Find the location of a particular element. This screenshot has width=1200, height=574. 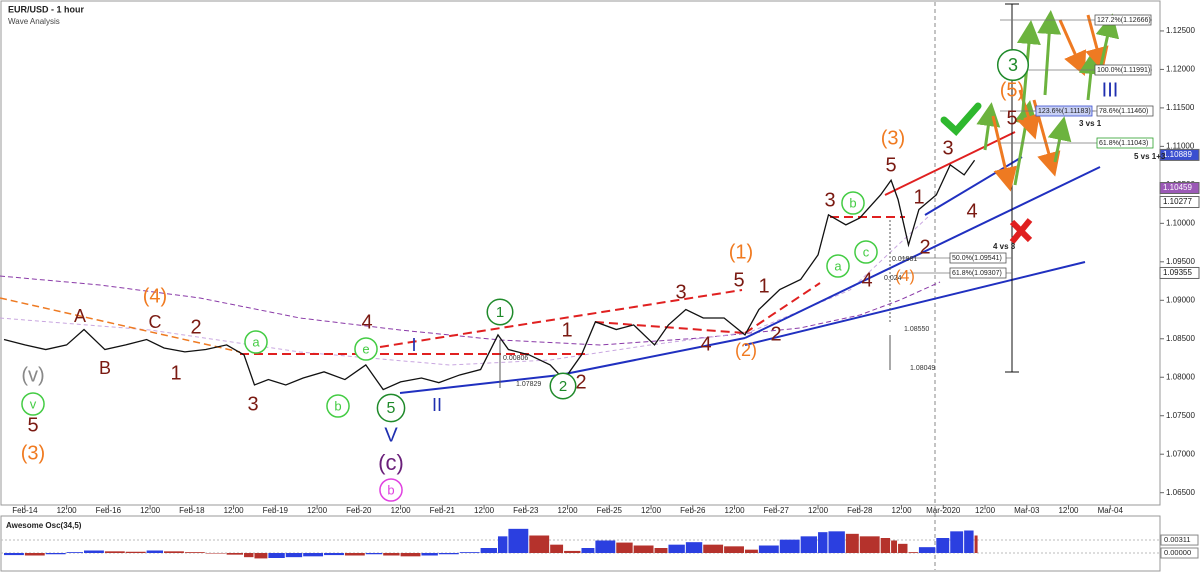

x-tick-label: Feb-18 is located at coordinates (192, 510).